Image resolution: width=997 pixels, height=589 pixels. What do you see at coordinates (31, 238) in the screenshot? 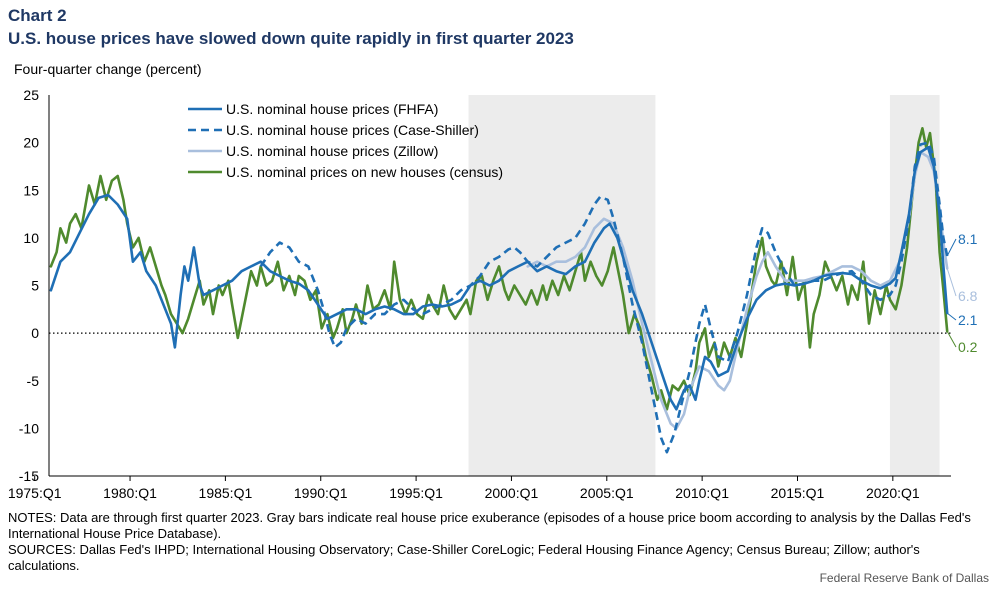
I see `y-tick-label: 10` at bounding box center [31, 238].